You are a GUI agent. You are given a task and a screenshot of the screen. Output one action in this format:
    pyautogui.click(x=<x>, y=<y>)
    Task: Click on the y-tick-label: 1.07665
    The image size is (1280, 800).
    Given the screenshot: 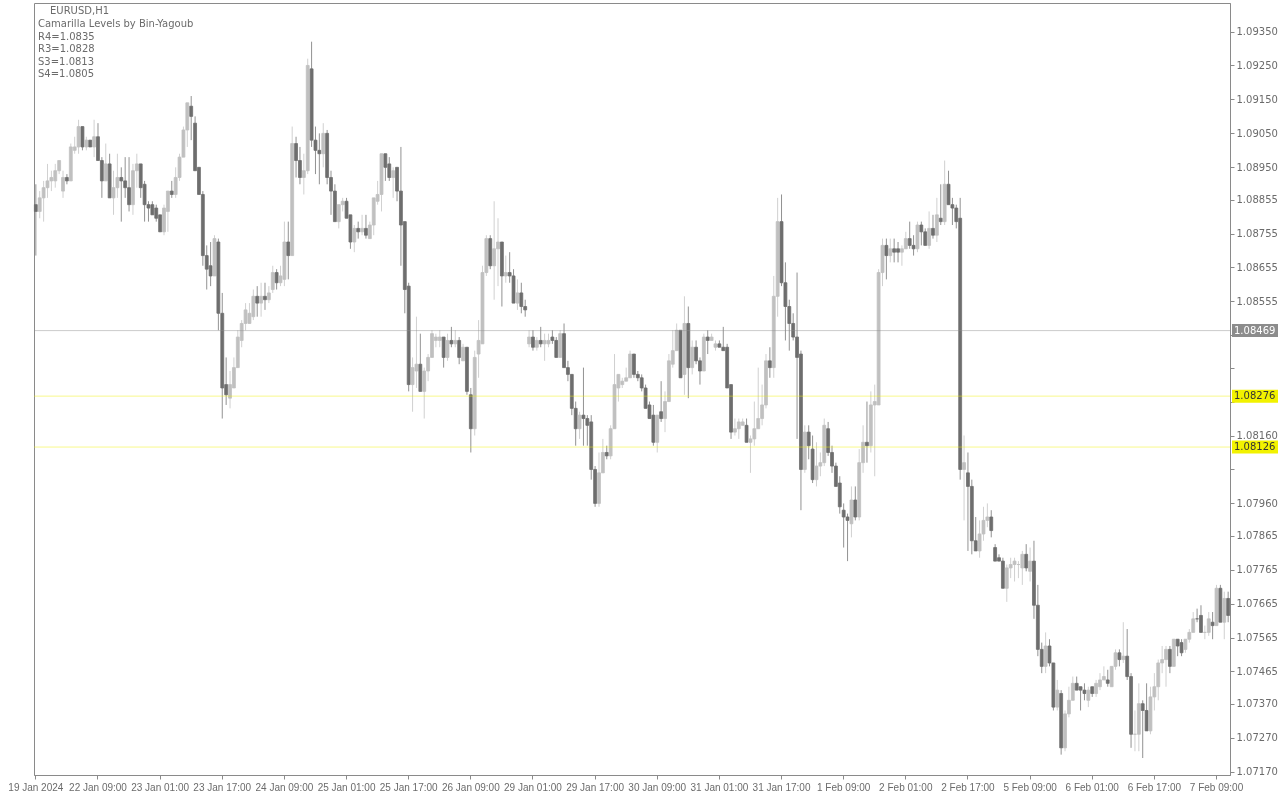 What is the action you would take?
    pyautogui.click(x=1257, y=604)
    